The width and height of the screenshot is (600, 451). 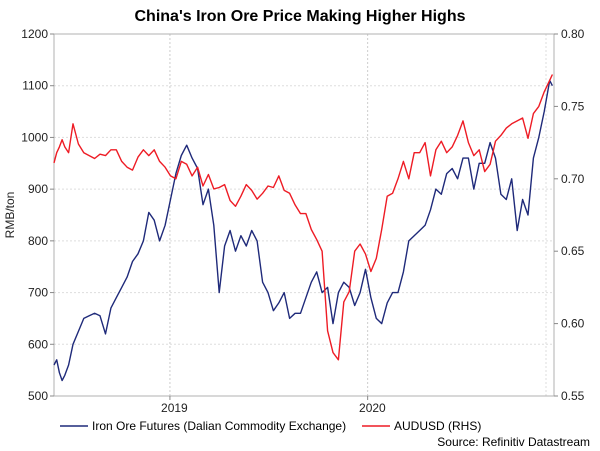 What do you see at coordinates (573, 396) in the screenshot?
I see `right-tick-label: 0.55` at bounding box center [573, 396].